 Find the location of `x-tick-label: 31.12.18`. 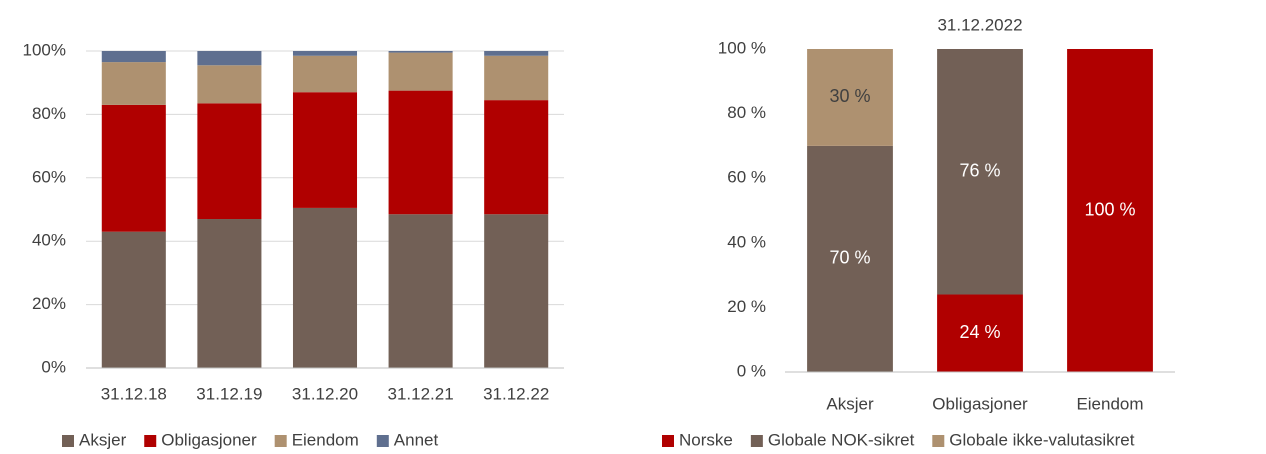

x-tick-label: 31.12.18 is located at coordinates (134, 393).